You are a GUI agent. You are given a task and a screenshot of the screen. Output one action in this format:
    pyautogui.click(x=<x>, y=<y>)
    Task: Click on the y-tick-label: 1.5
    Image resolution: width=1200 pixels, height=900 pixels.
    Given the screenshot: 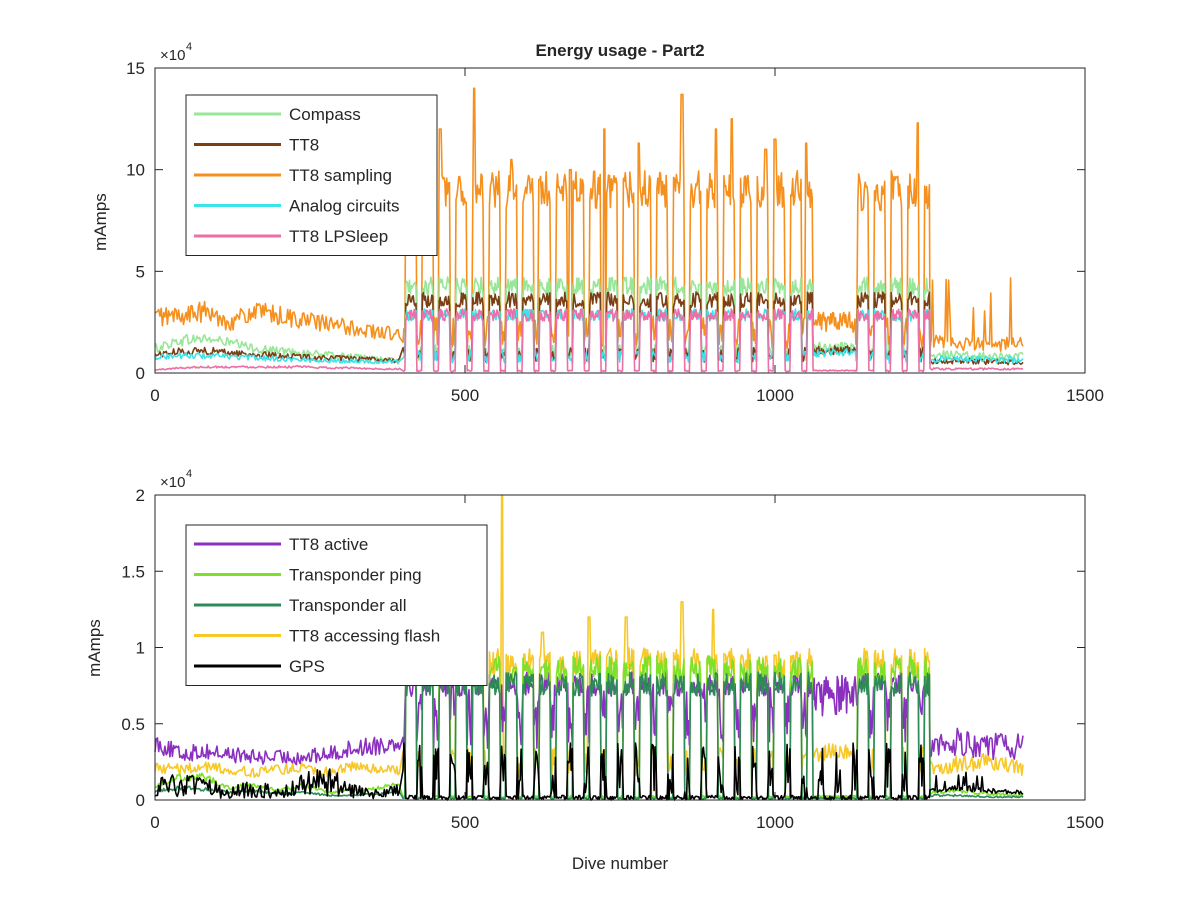 What is the action you would take?
    pyautogui.click(x=133, y=571)
    